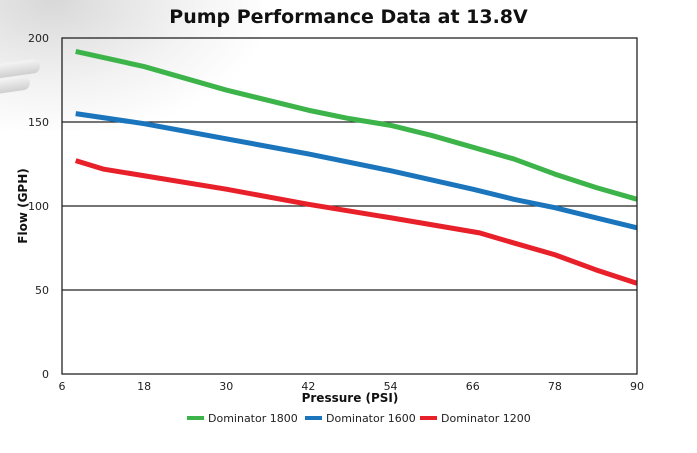  What do you see at coordinates (348, 17) in the screenshot?
I see `chart-title: Pump Performance Data at 13.8V` at bounding box center [348, 17].